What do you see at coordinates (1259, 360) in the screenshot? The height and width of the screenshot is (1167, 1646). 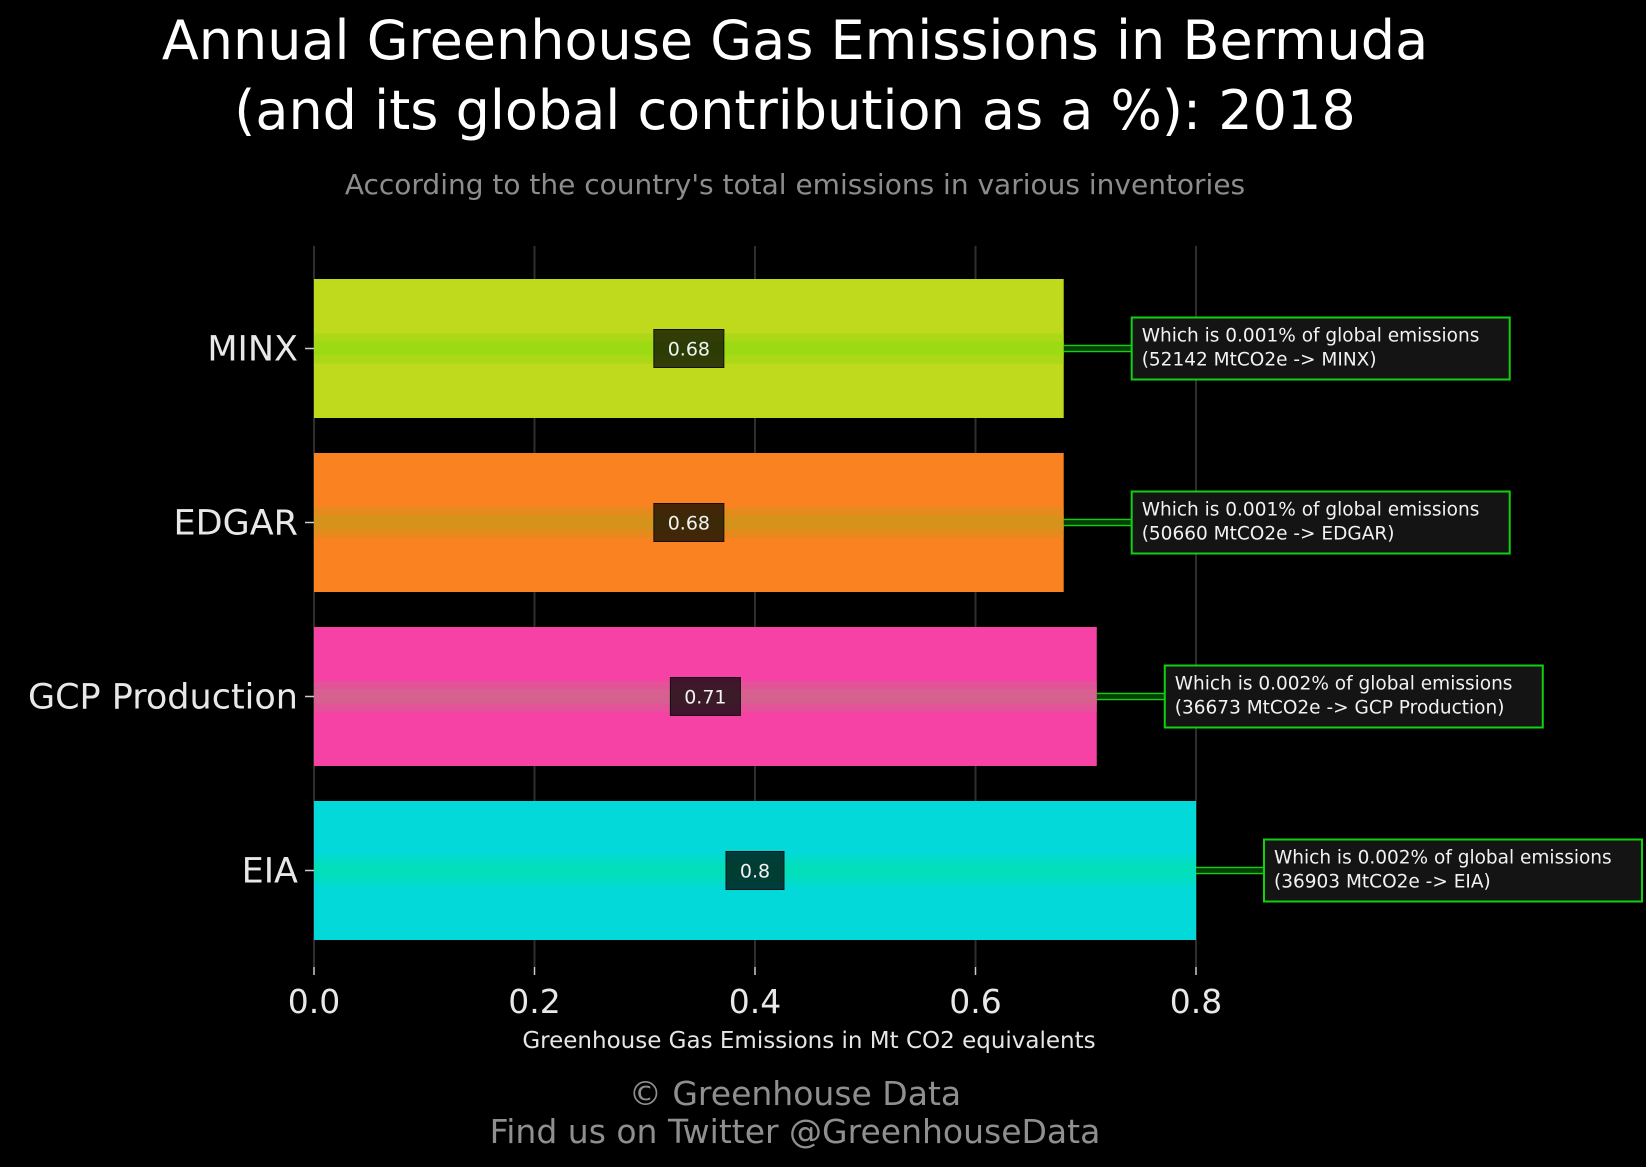 I see `annotation-text: (52142 MtCO2e -> MINX)` at bounding box center [1259, 360].